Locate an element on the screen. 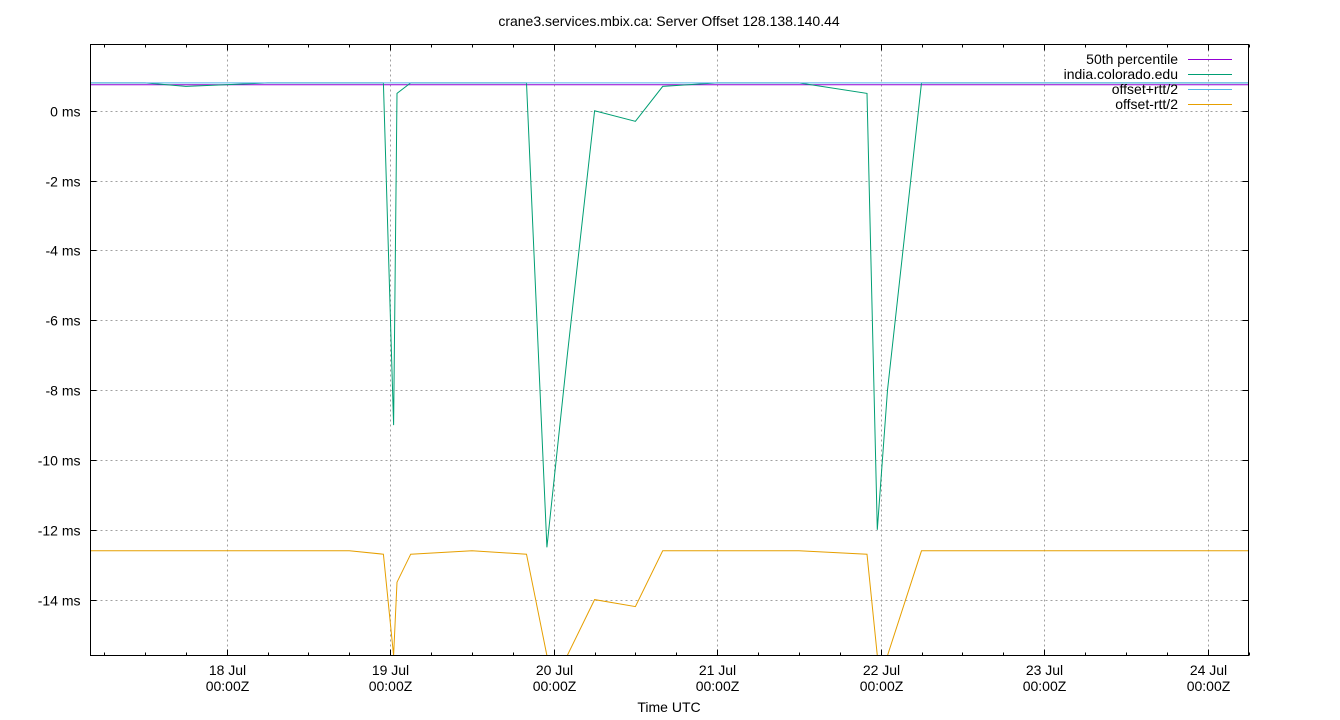  y-tick-label: -6 ms is located at coordinates (63, 321).